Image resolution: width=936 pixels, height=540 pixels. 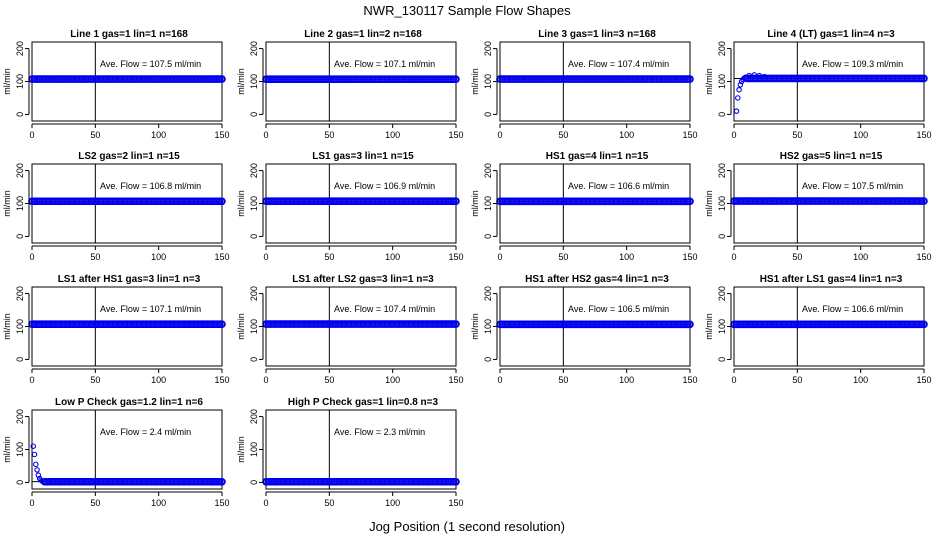 I want to click on average-annotation: Ave. Flow = 106.5 ml/min, so click(x=618, y=309).